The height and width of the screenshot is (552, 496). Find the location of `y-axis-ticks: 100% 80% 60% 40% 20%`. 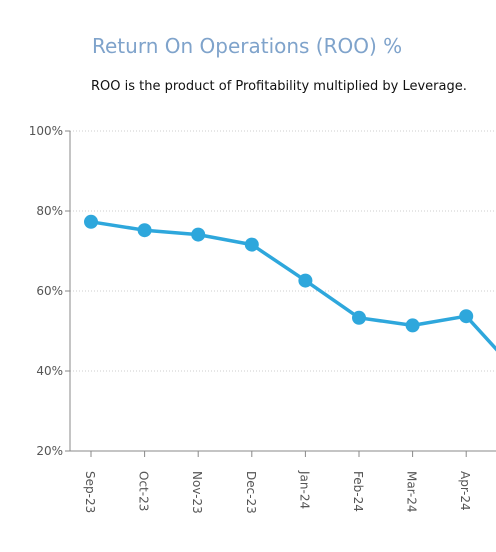

y-axis-ticks: 100% 80% 60% 40% 20% is located at coordinates (46, 291).